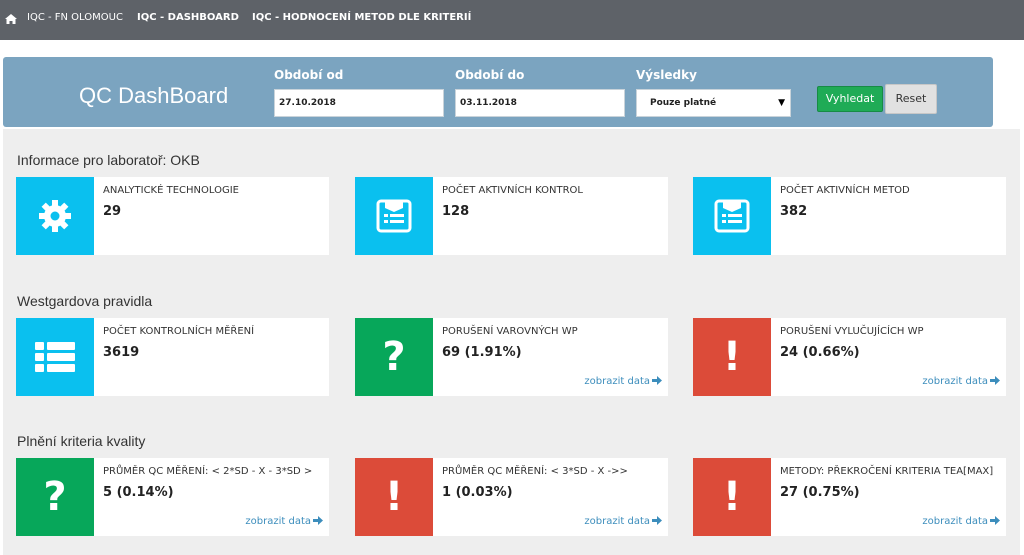  What do you see at coordinates (55, 216) in the screenshot?
I see `gear-icon` at bounding box center [55, 216].